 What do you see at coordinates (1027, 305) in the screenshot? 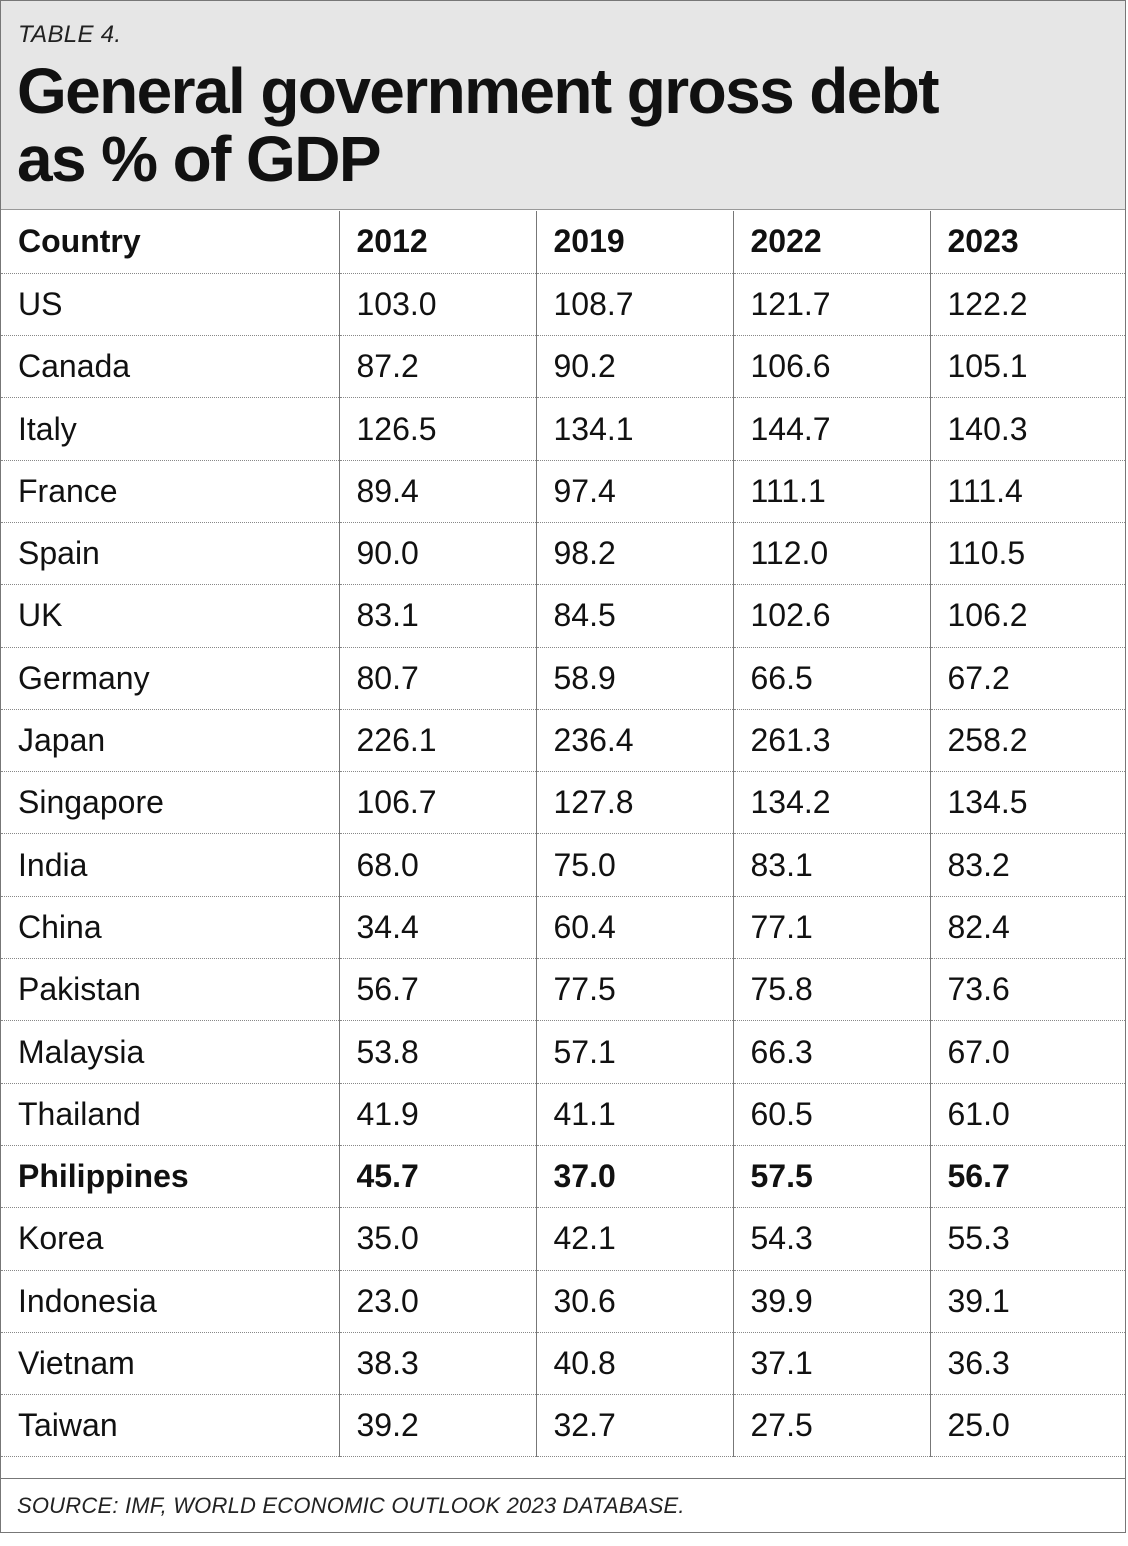
I see `value-cell: 122.2` at bounding box center [1027, 305].